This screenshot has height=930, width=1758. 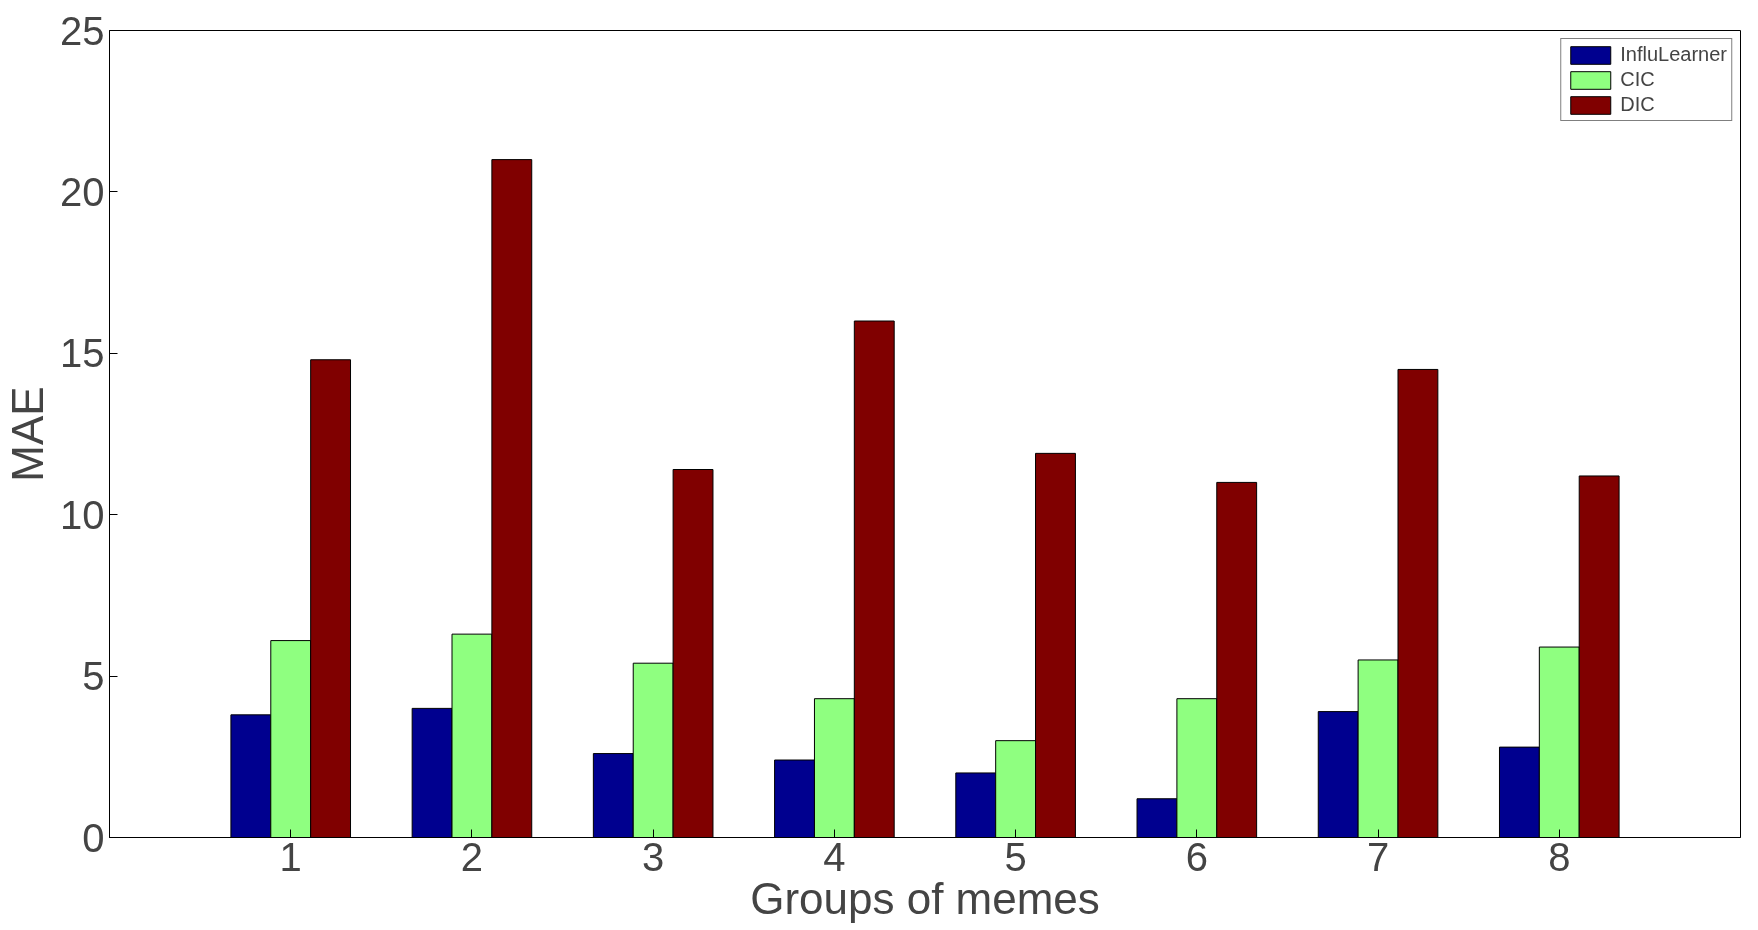 I want to click on x-tick-label: 8, so click(x=1559, y=856).